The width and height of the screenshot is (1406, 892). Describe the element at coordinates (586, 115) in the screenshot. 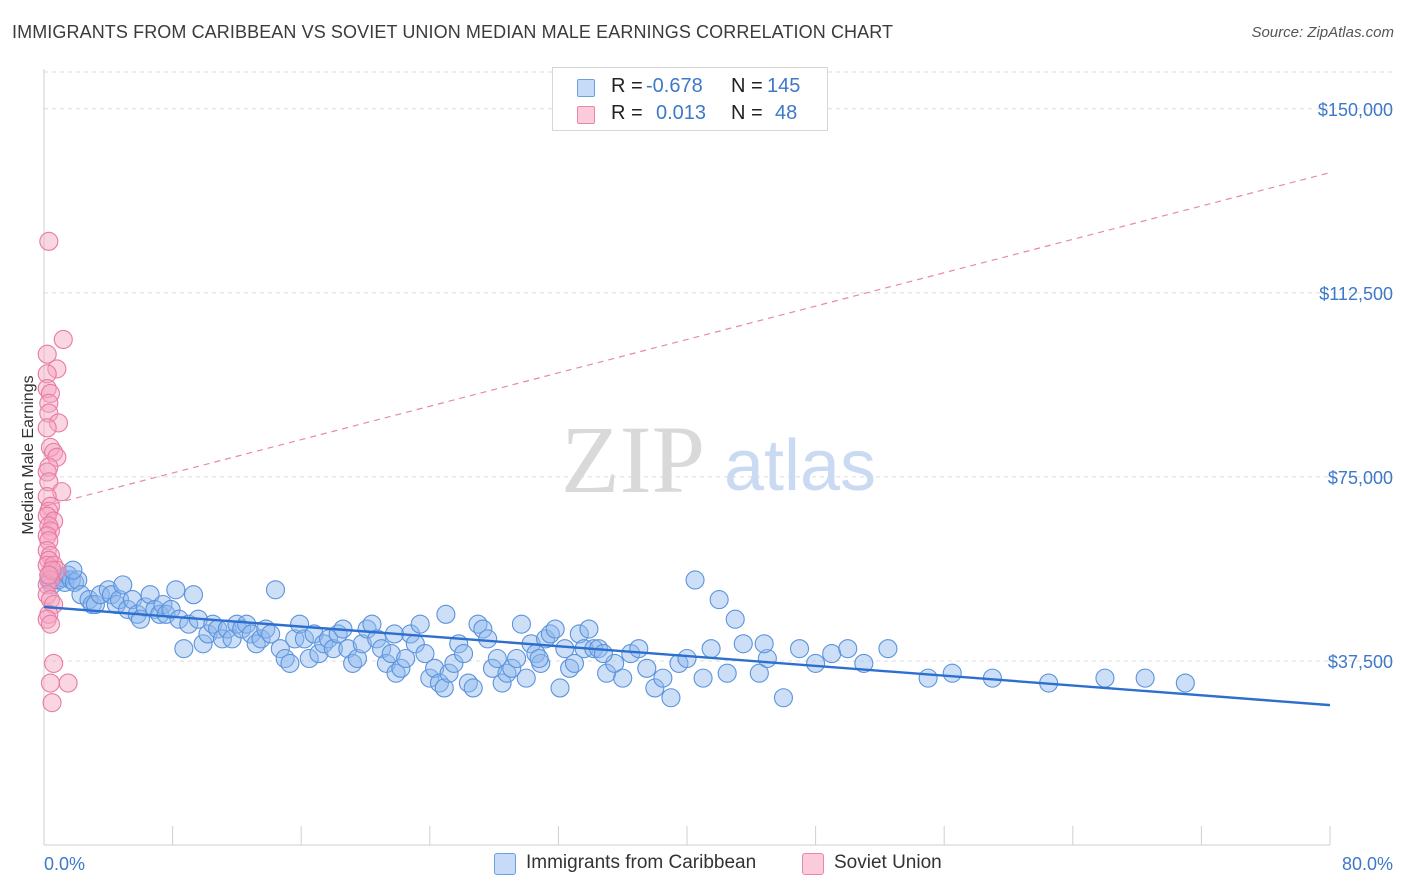

I see `legend-swatch-soviet` at that location.